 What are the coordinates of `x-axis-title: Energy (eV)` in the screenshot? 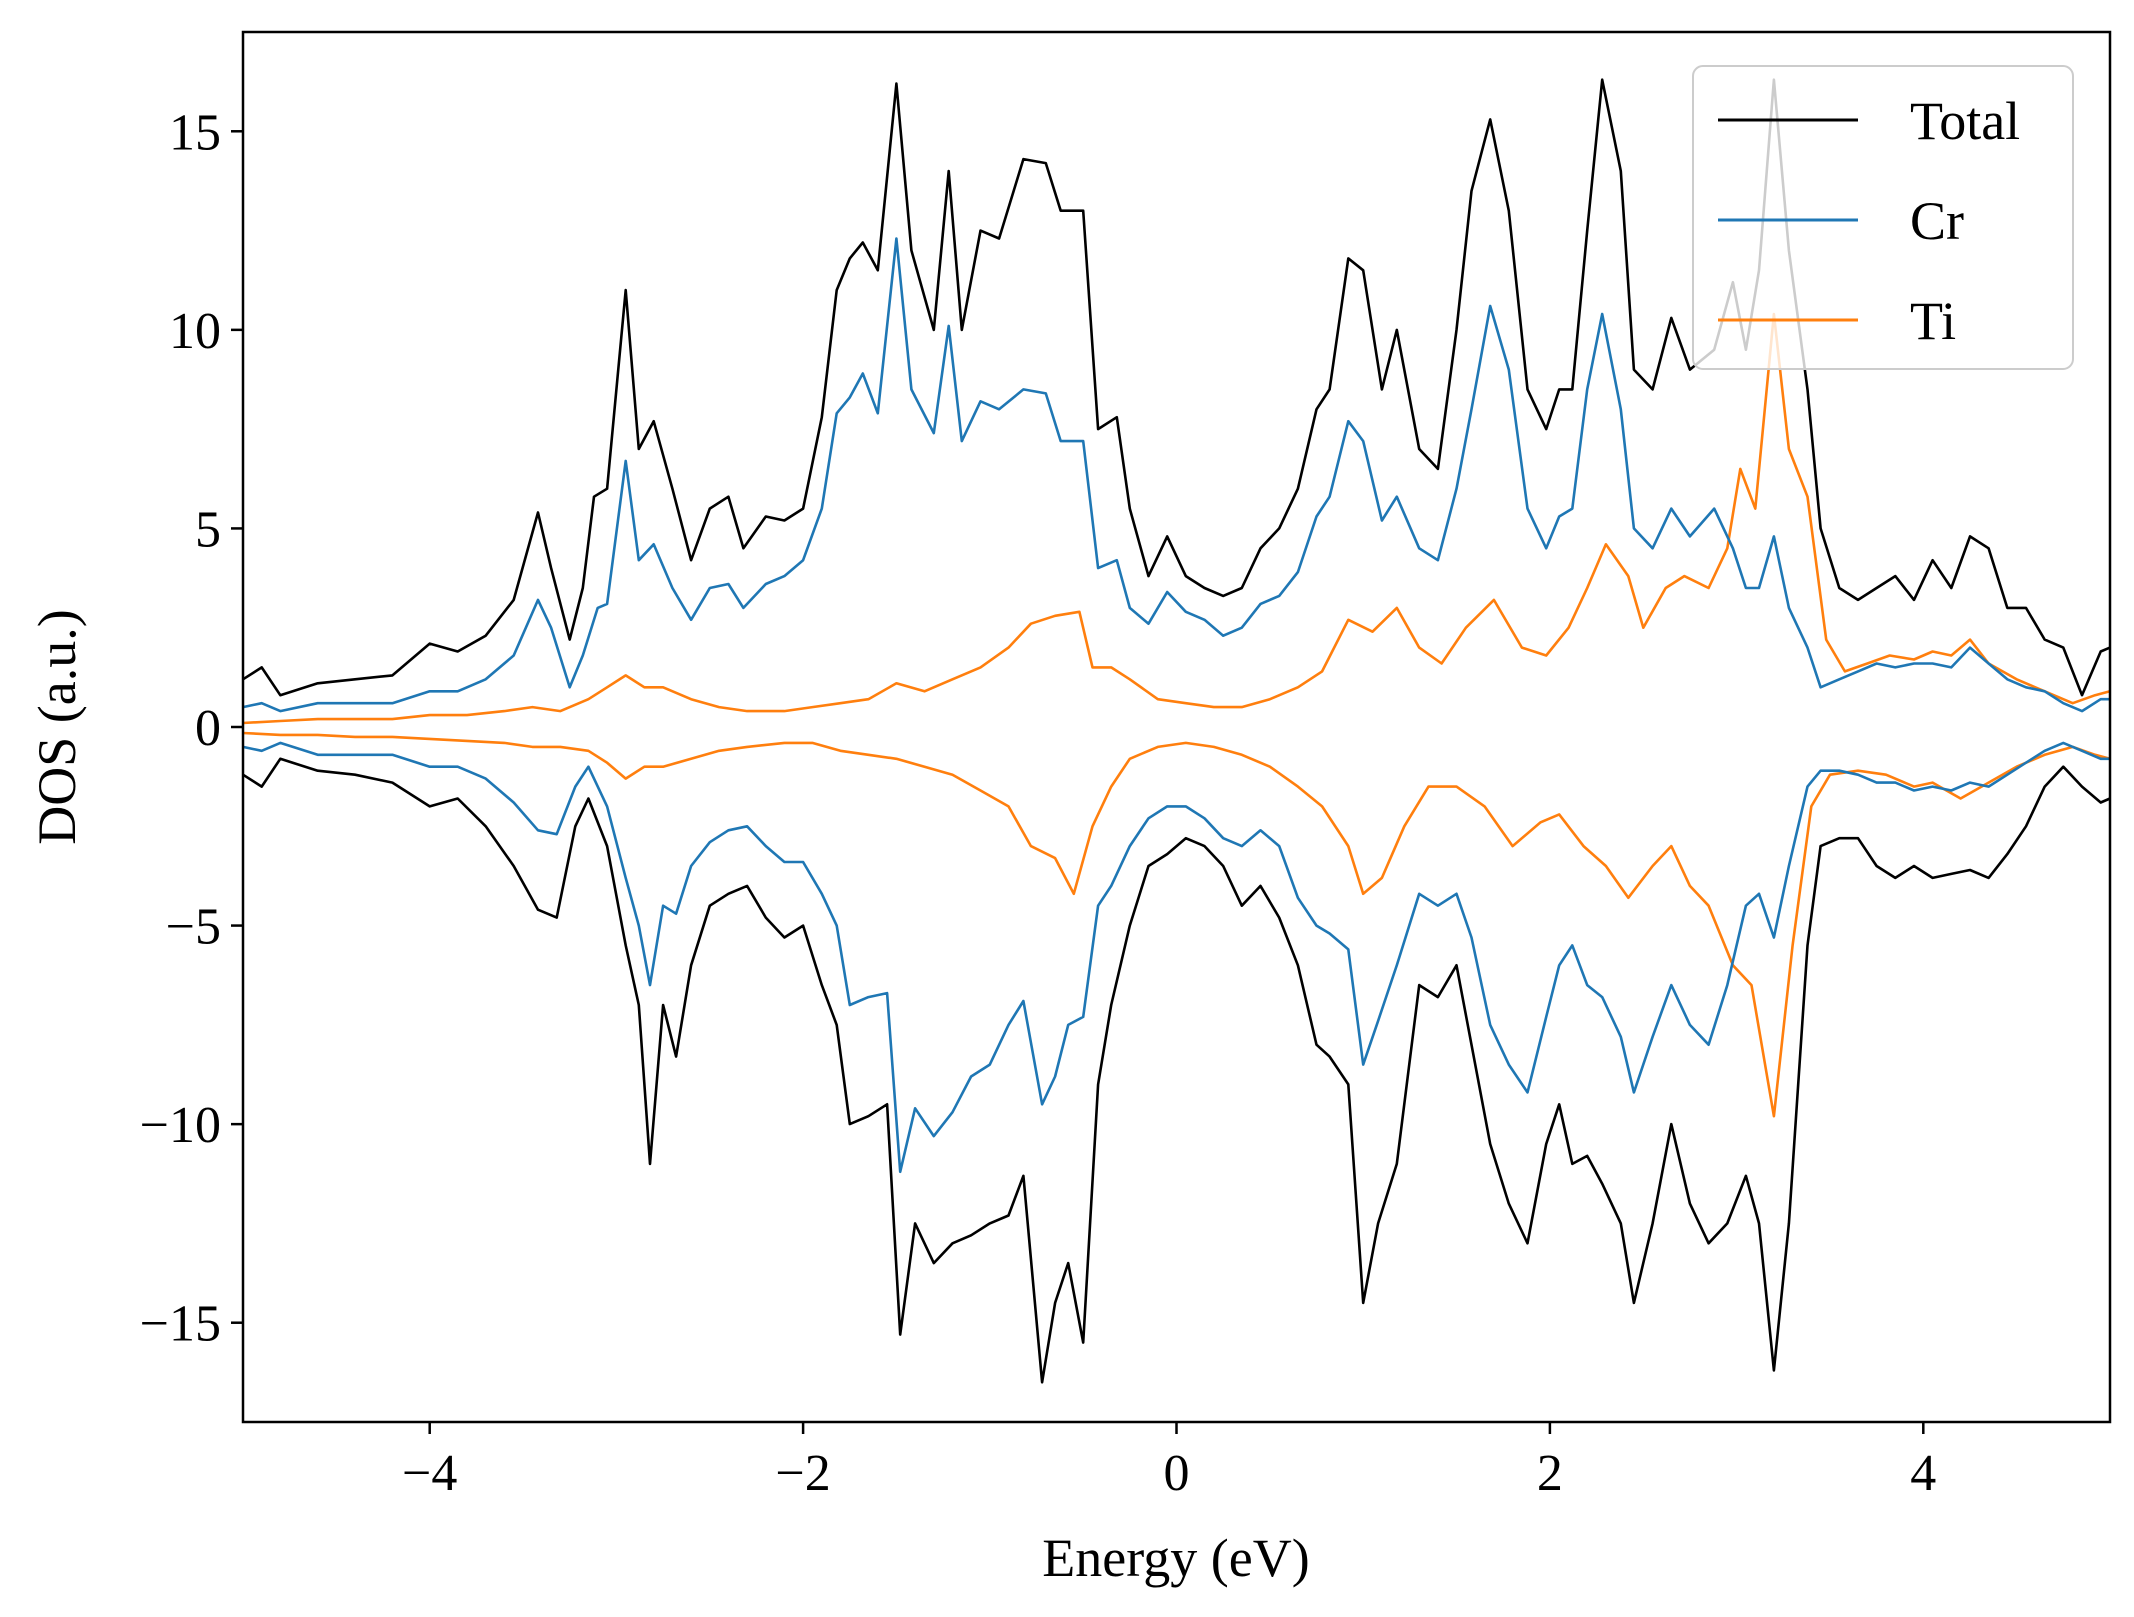 It's located at (1175, 1558).